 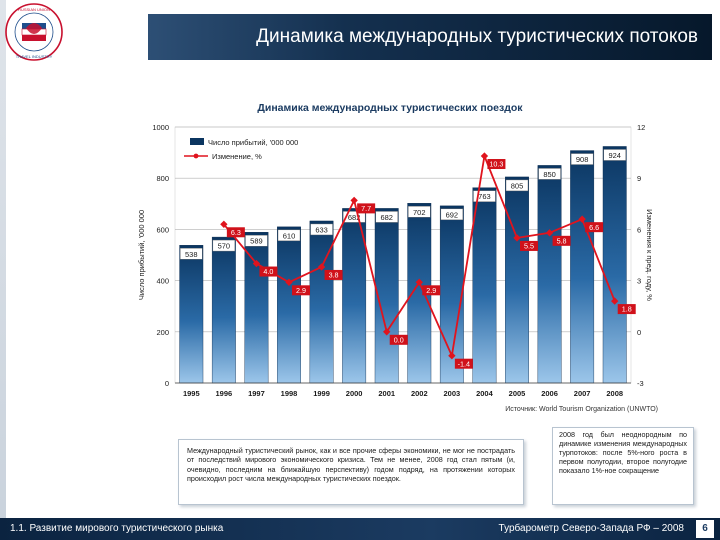 I want to click on y2-tick-label: 0, so click(x=639, y=332).